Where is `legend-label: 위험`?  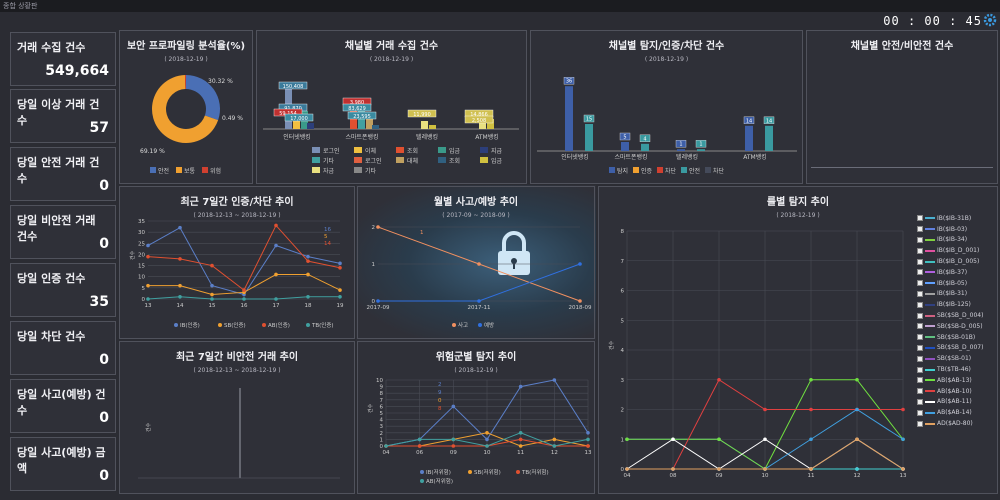
legend-label: 위험 is located at coordinates (215, 171).